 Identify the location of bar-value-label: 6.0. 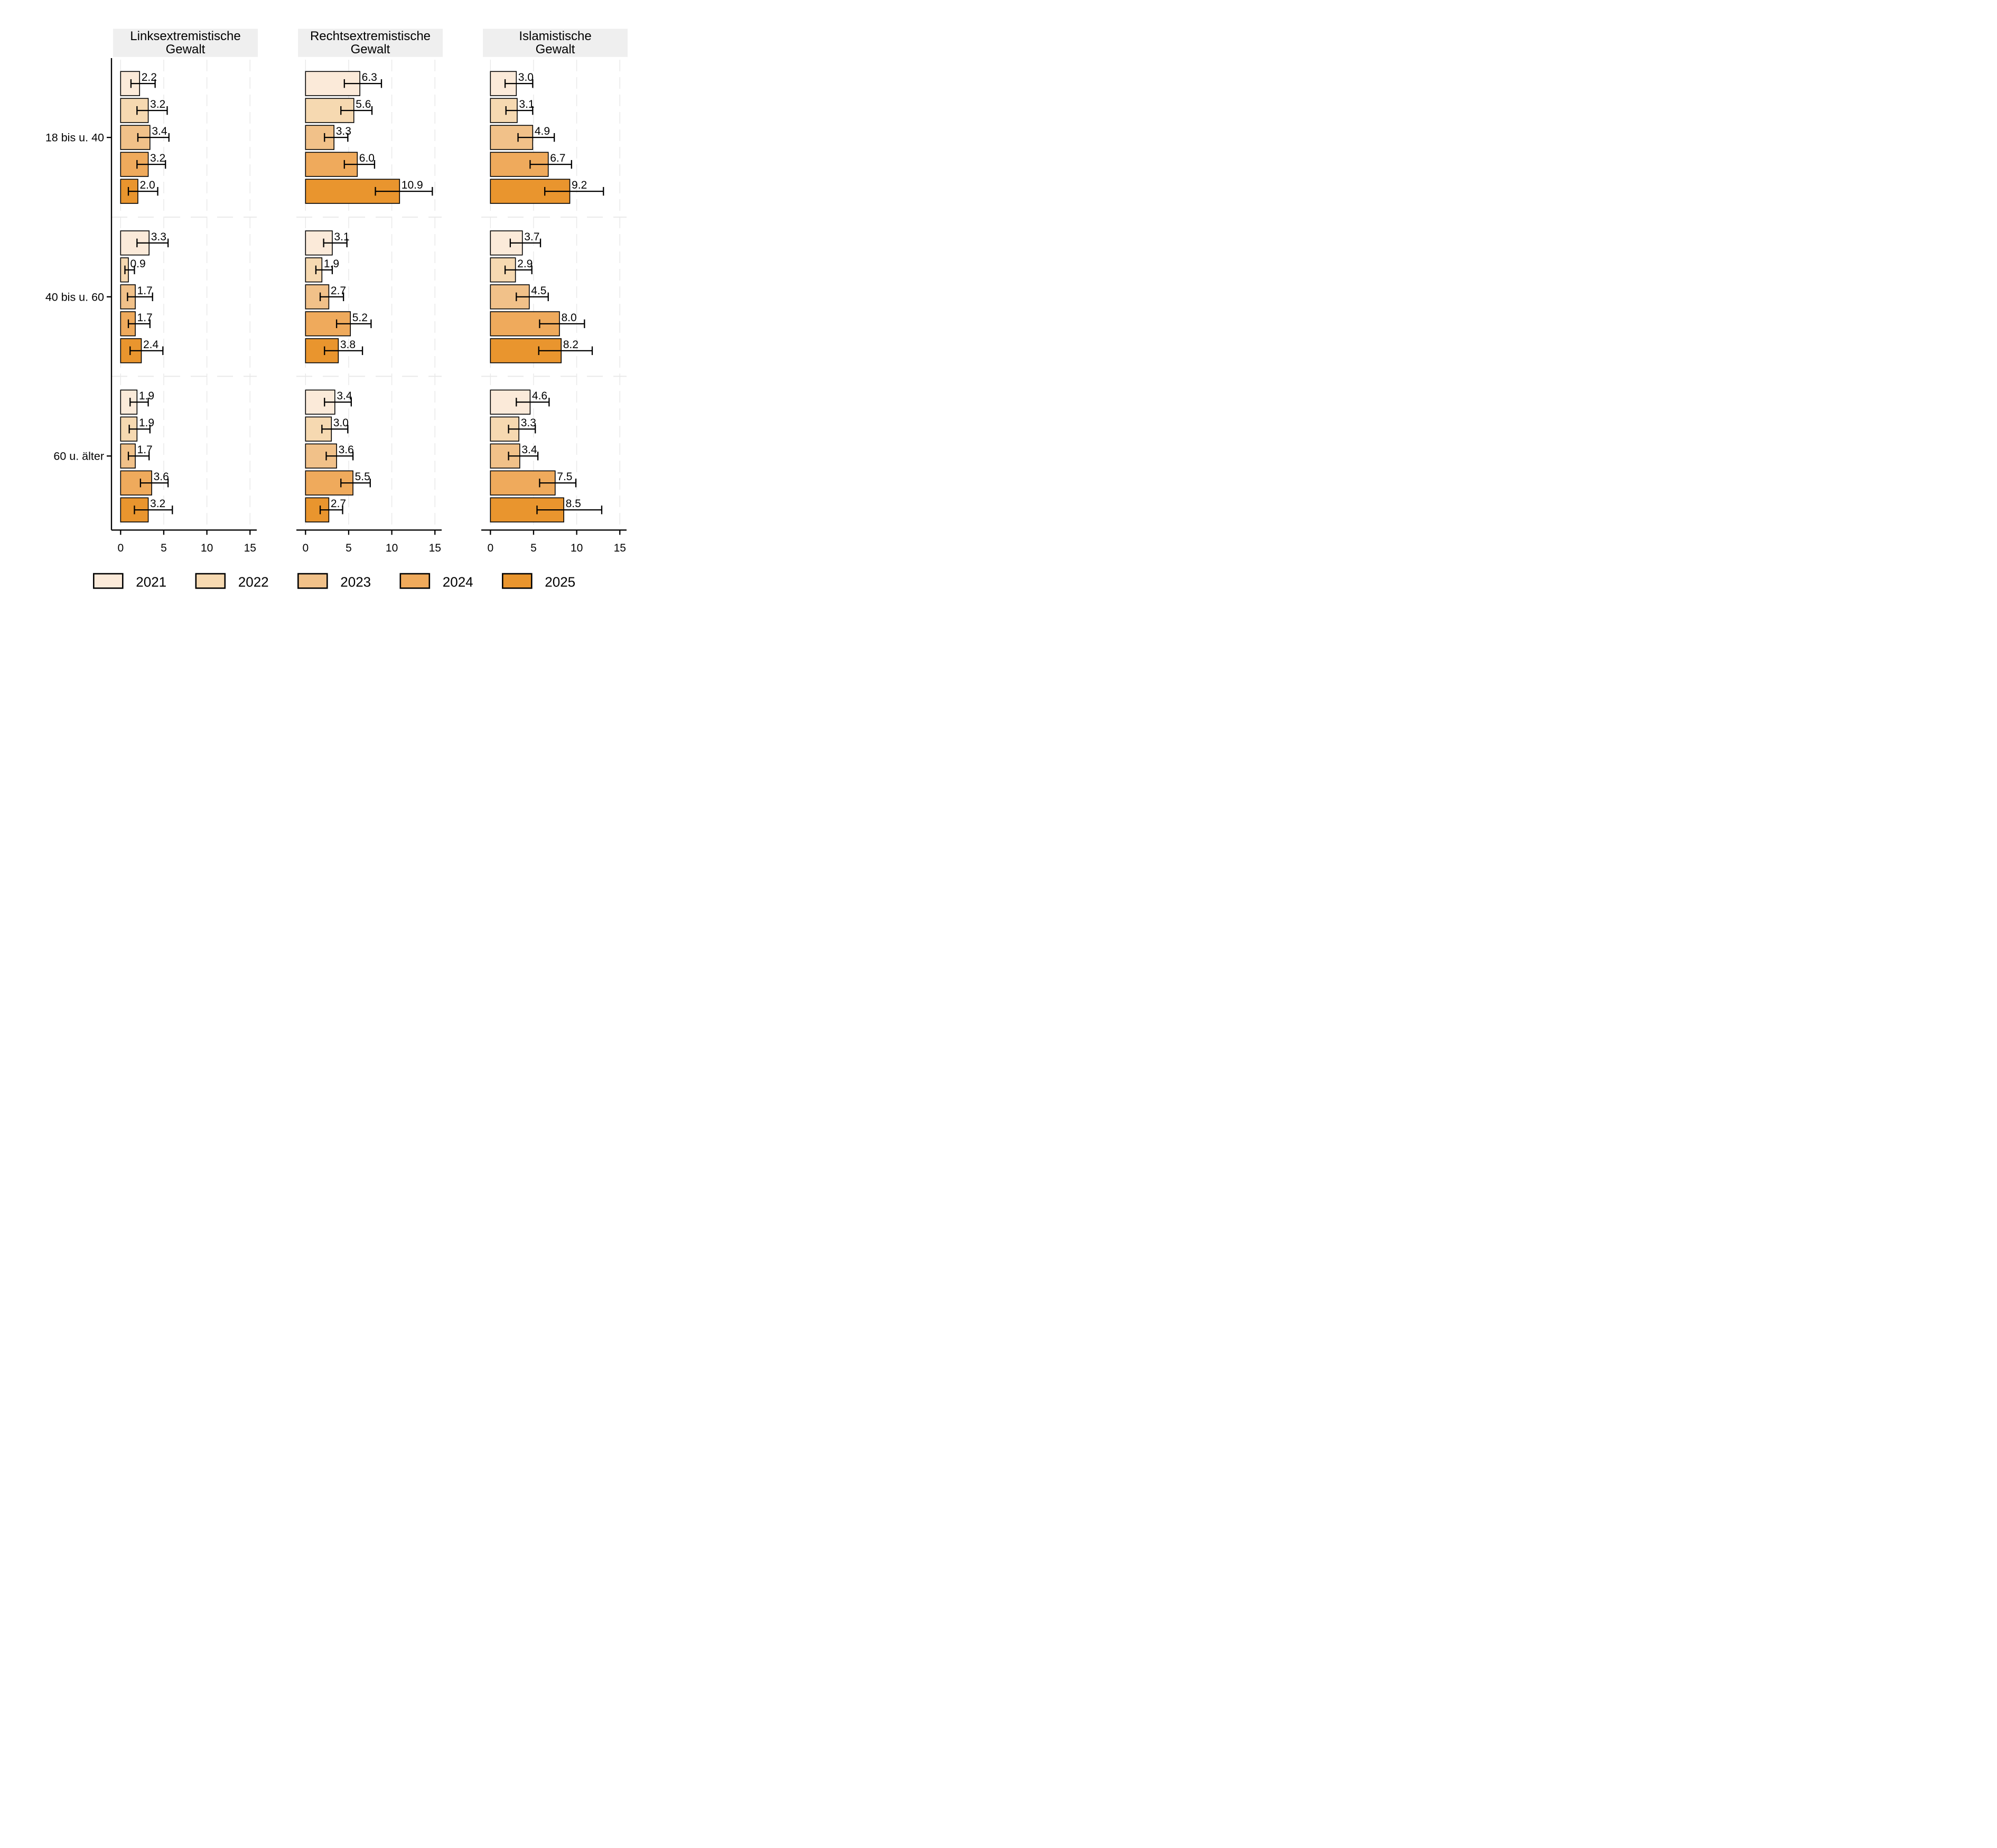
(367, 158).